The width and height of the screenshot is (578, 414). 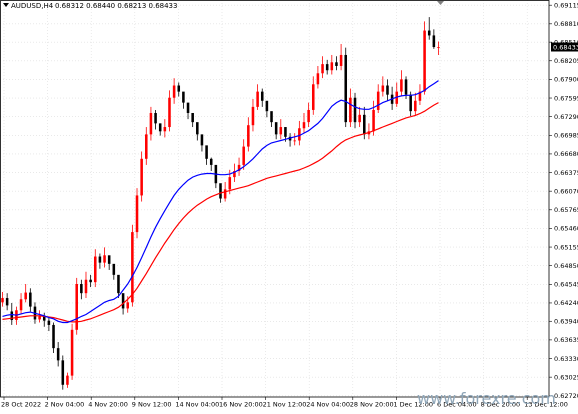 I want to click on y-tick-label: 0.63025, so click(x=566, y=377).